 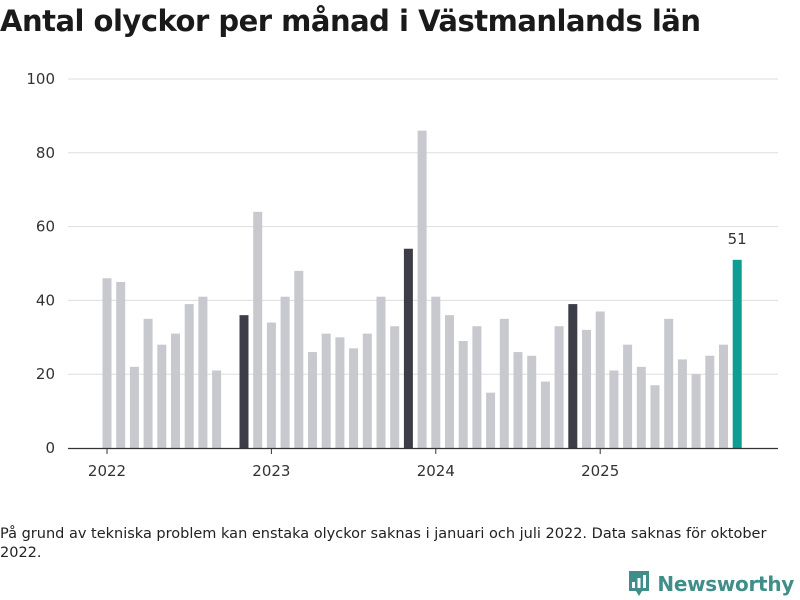 I want to click on bar-latest, so click(x=737, y=353).